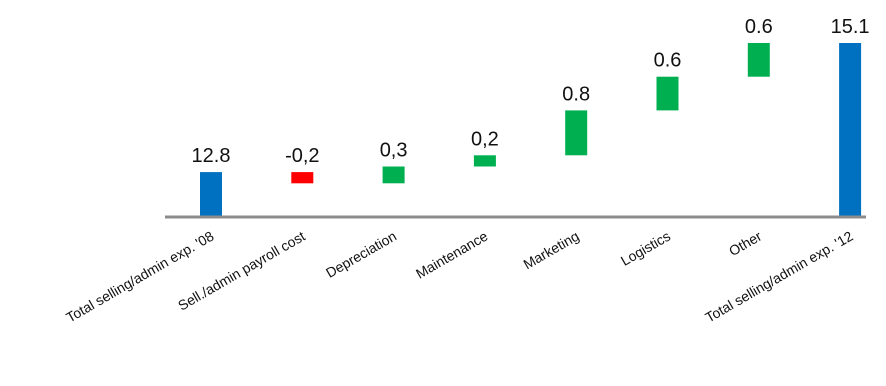  Describe the element at coordinates (393, 175) in the screenshot. I see `bar-depreciation` at that location.